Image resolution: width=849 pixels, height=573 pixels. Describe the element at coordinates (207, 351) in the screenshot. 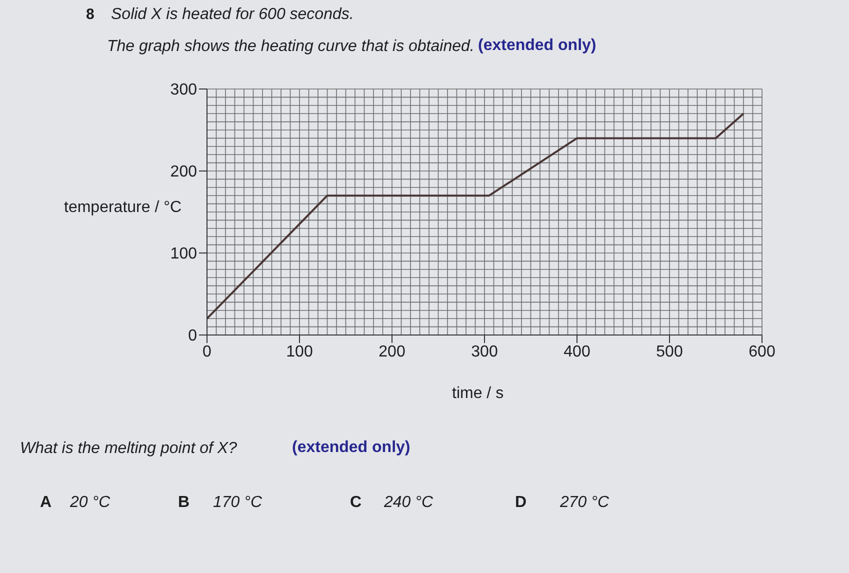

I see `x-tick-label: 0` at that location.